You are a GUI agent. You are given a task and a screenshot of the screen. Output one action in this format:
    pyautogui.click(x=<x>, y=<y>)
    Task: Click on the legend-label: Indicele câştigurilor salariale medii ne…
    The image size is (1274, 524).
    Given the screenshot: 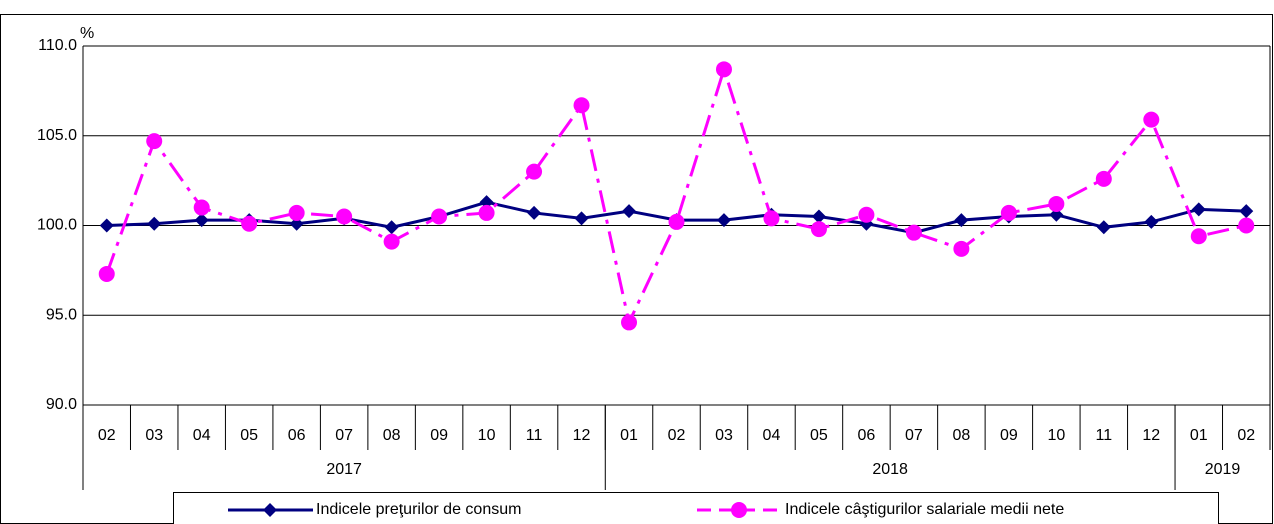 What is the action you would take?
    pyautogui.click(x=924, y=509)
    